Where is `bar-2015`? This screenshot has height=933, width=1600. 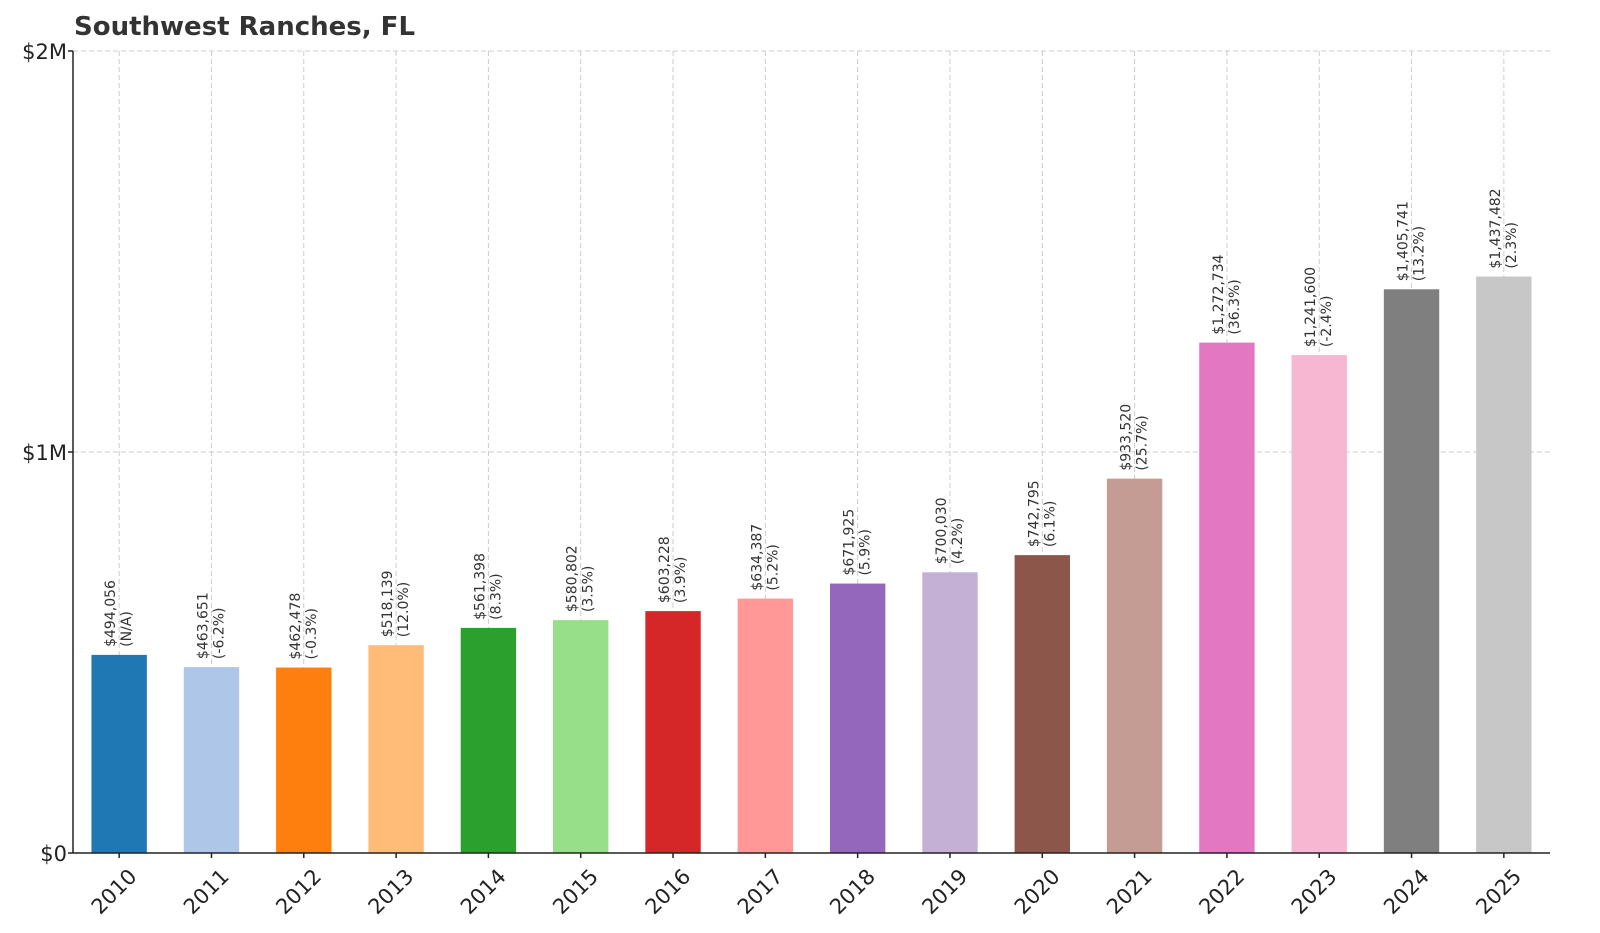 bar-2015 is located at coordinates (581, 736).